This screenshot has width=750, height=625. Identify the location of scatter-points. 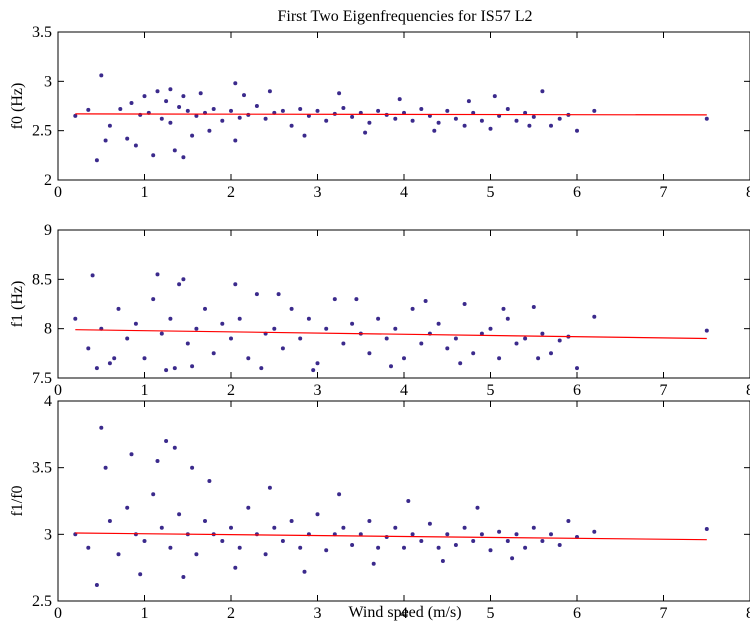
(391, 118).